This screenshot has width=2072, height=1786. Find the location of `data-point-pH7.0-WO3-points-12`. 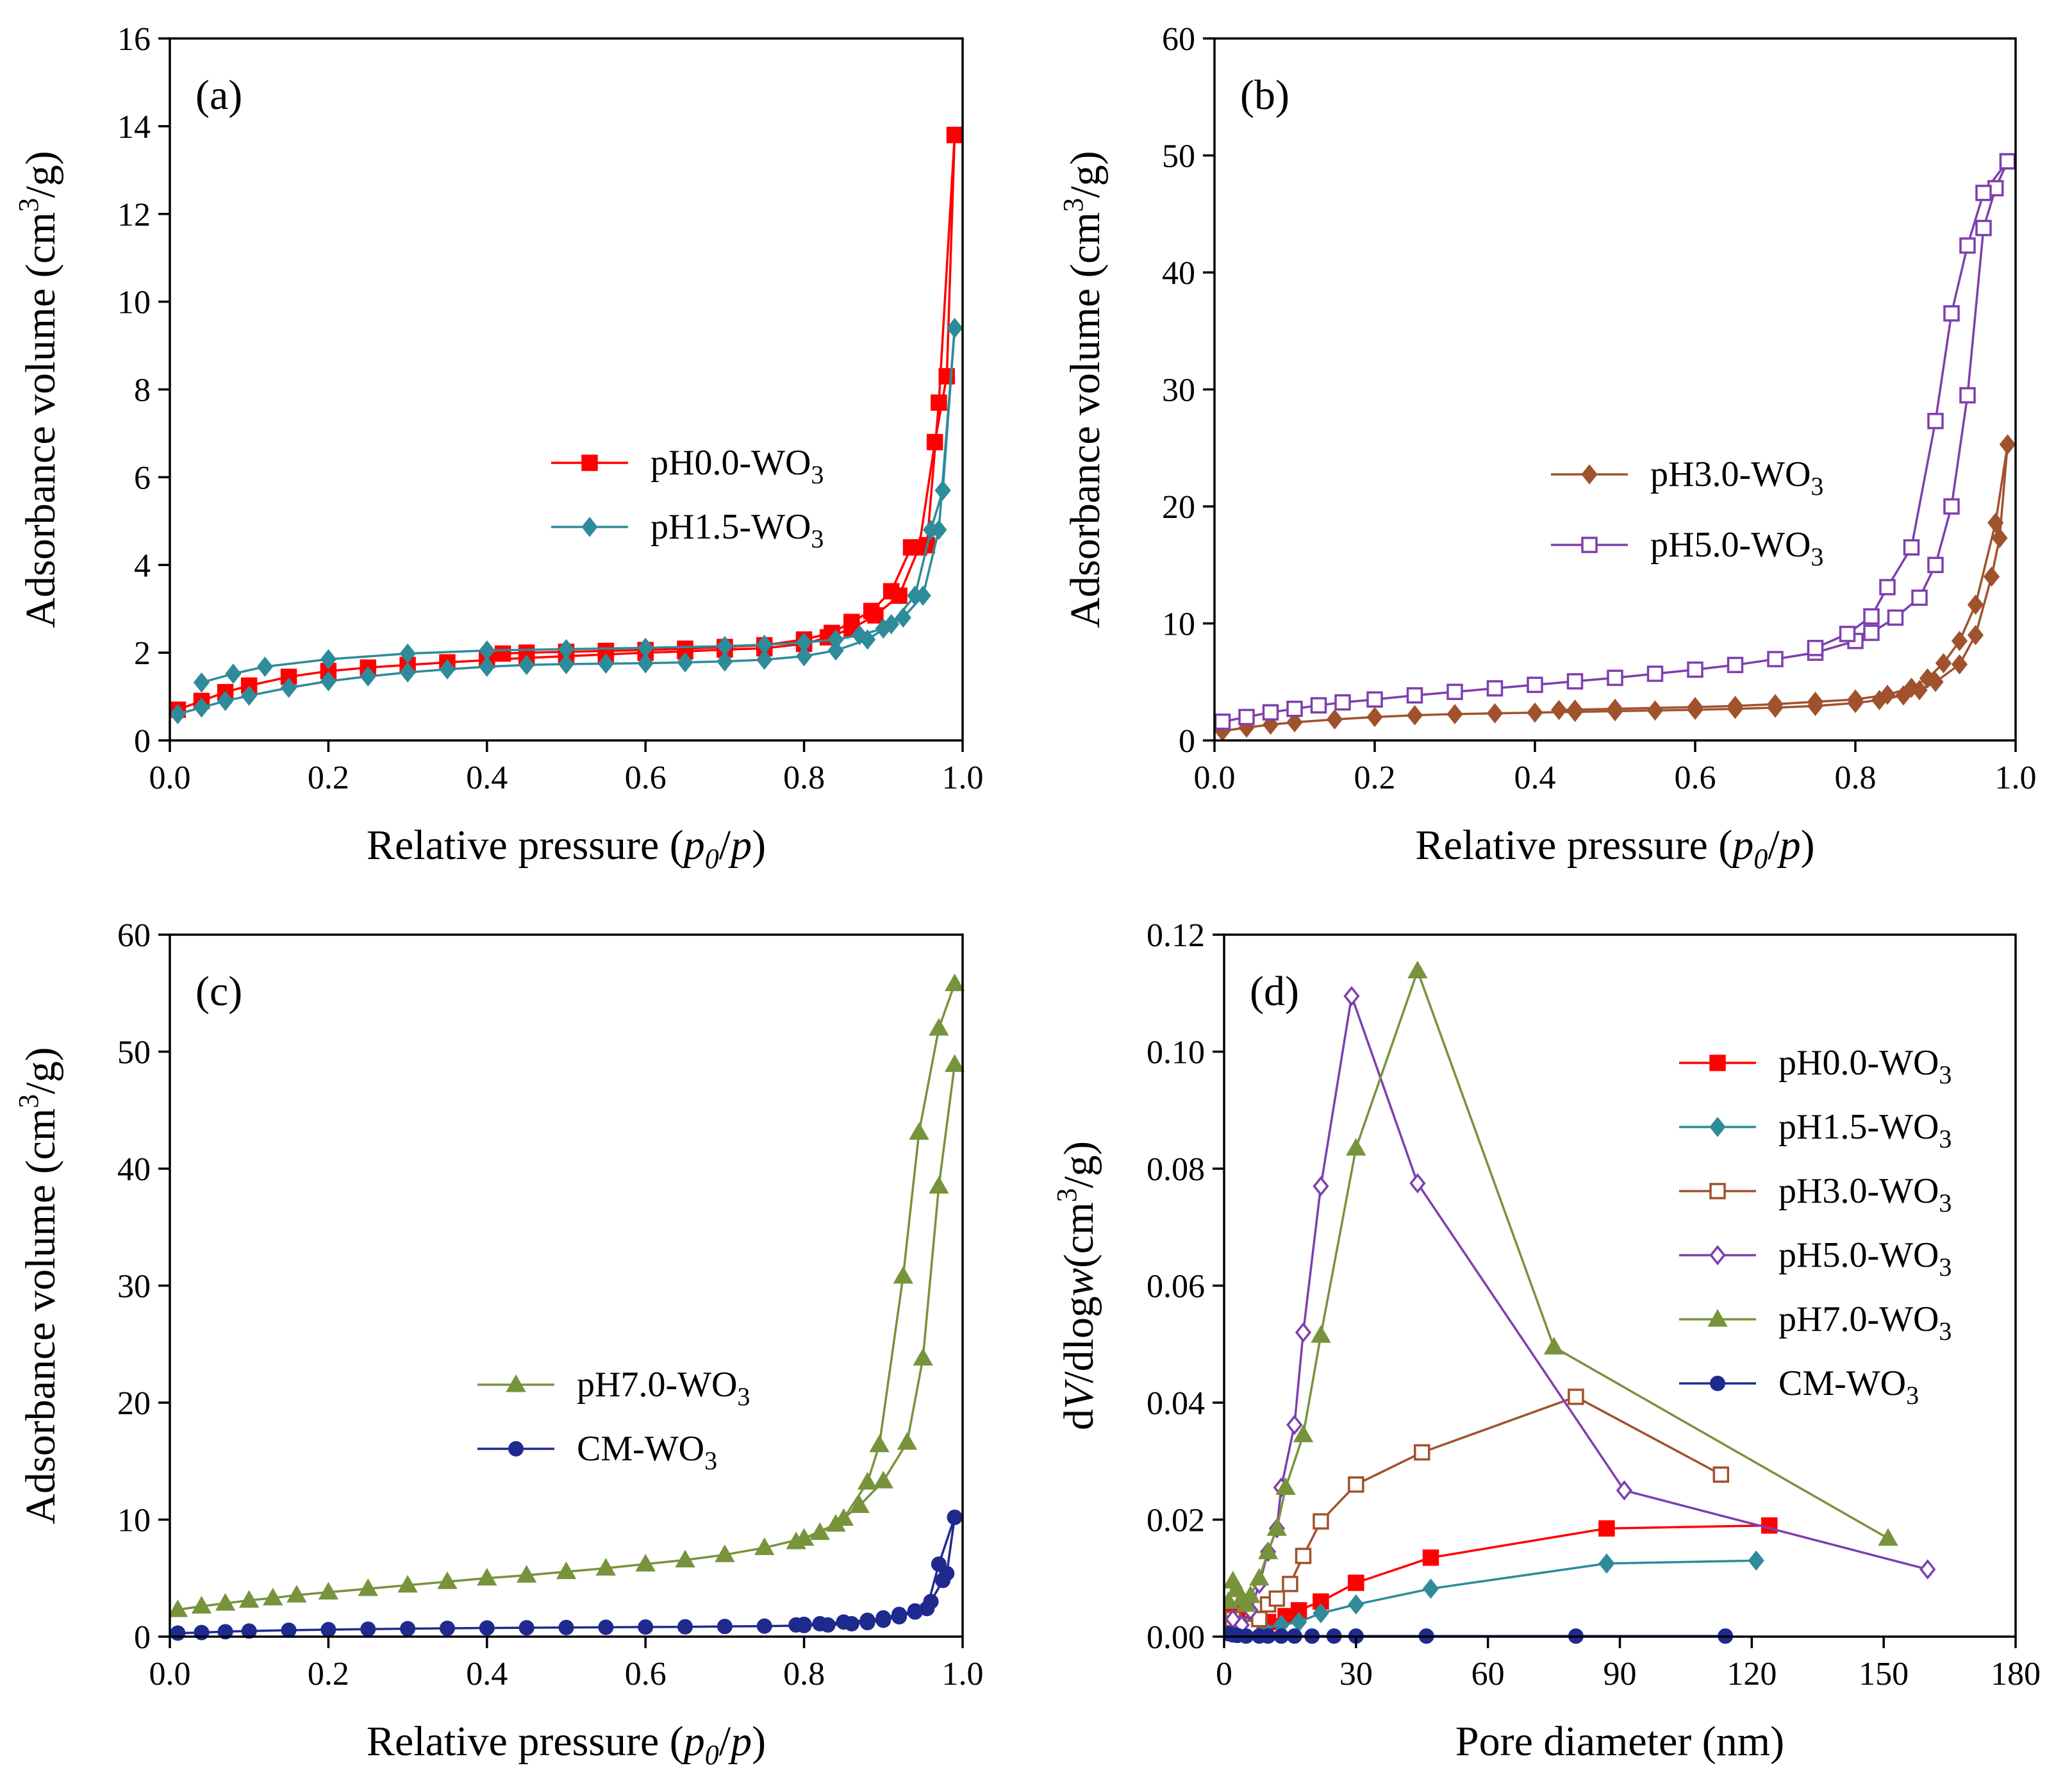

data-point-pH7.0-WO3-points-12 is located at coordinates (1356, 1147).